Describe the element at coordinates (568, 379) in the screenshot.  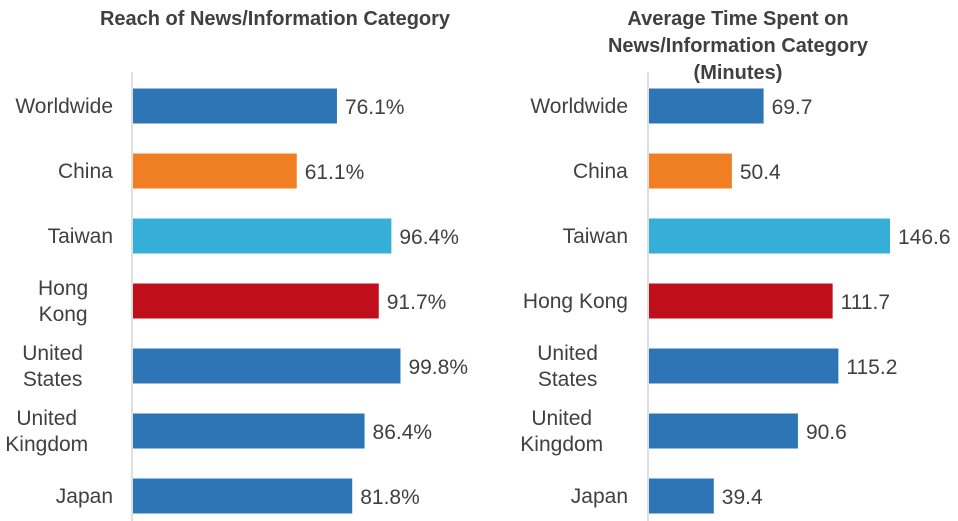
I see `time-category-line: States` at that location.